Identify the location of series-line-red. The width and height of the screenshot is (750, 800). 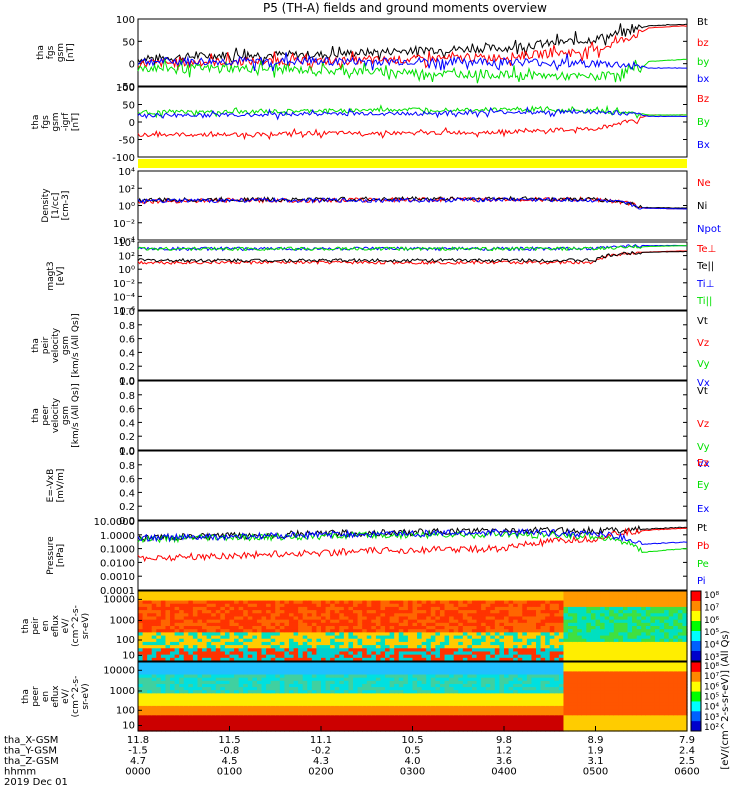
(412, 48).